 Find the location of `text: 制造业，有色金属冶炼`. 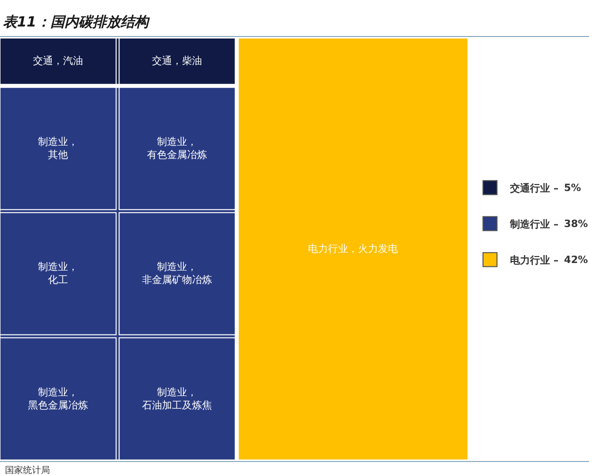

text: 制造业，有色金属冶炼 is located at coordinates (177, 149).